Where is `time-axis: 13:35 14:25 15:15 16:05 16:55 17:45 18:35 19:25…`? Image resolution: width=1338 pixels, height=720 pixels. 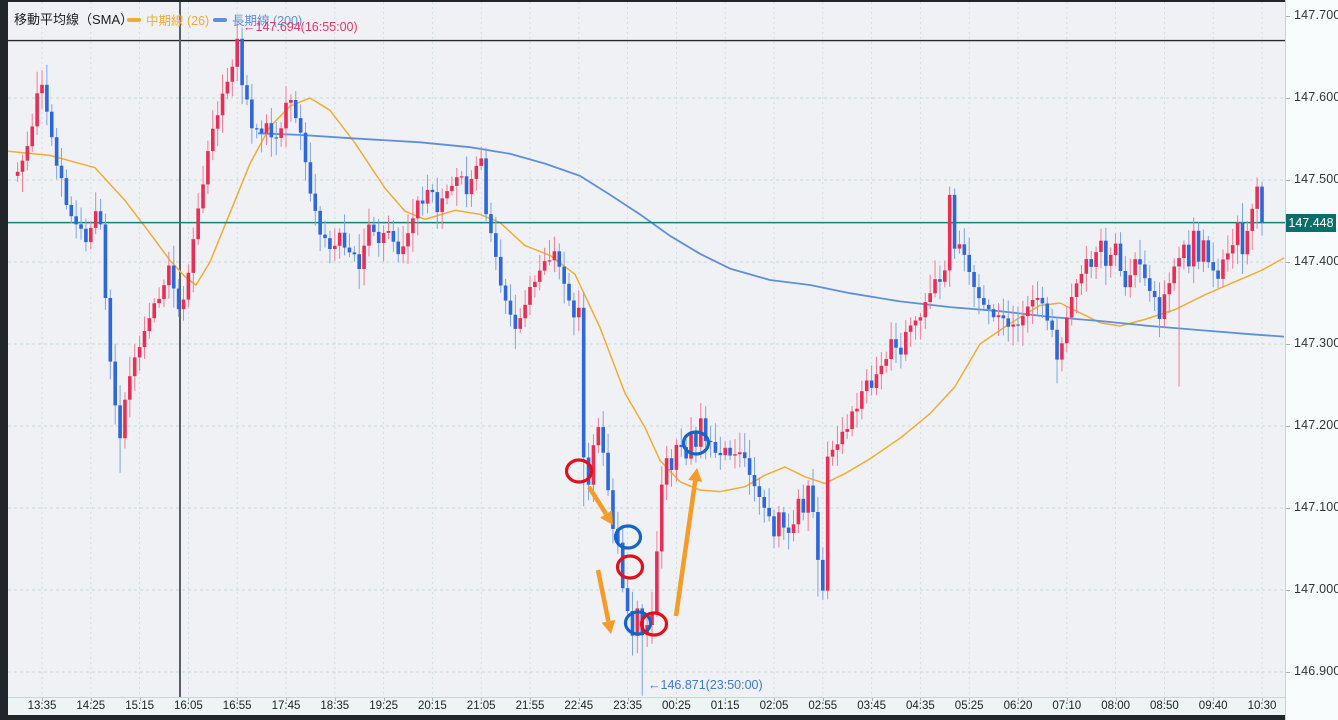
time-axis: 13:35 14:25 15:15 16:05 16:55 17:45 18:35 19:25… is located at coordinates (646, 706).